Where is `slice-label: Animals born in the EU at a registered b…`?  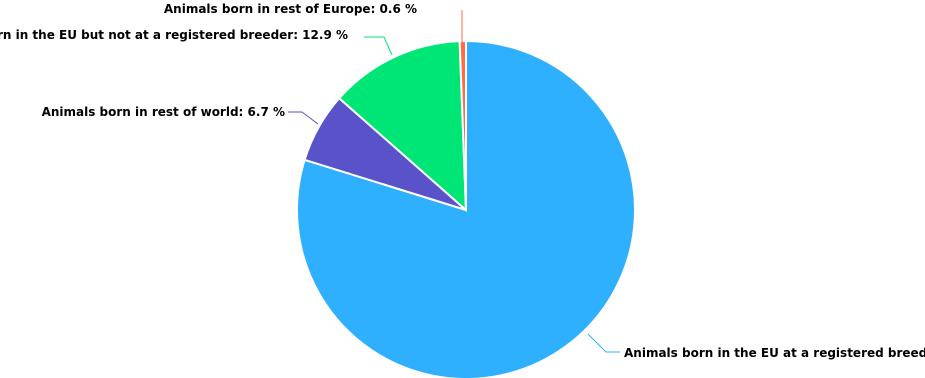
slice-label: Animals born in the EU at a registered b… is located at coordinates (774, 353).